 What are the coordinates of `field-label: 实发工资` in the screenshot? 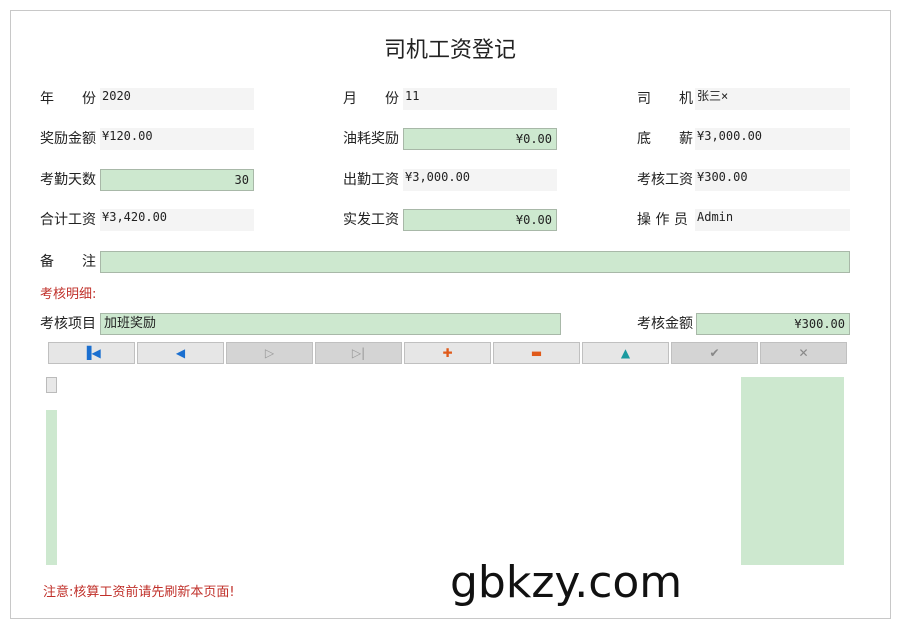 It's located at (371, 220).